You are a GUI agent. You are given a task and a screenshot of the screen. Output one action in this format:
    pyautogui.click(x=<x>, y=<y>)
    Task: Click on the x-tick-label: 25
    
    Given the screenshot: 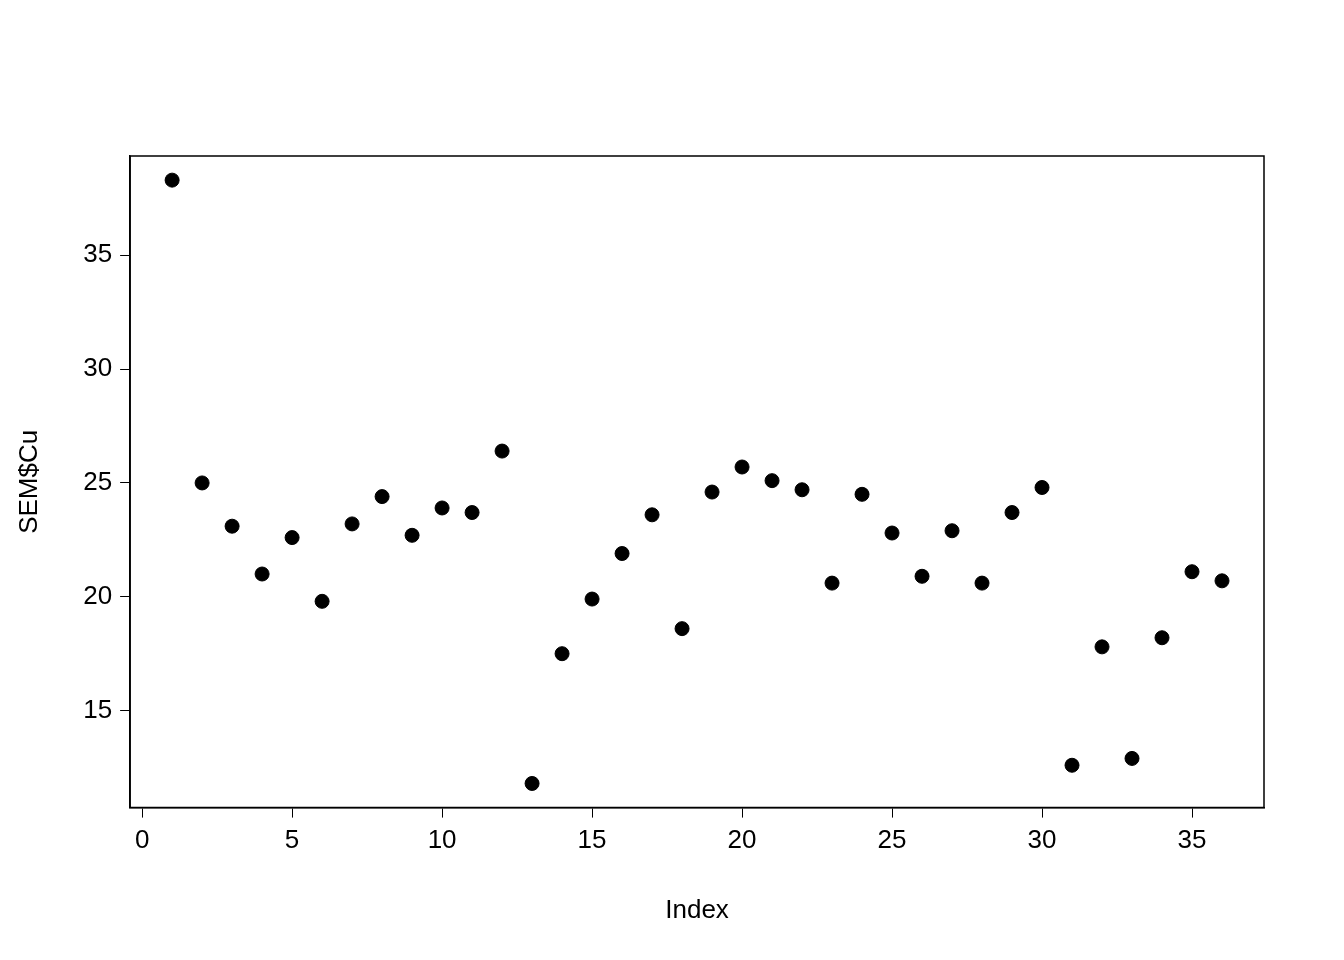 What is the action you would take?
    pyautogui.click(x=892, y=839)
    